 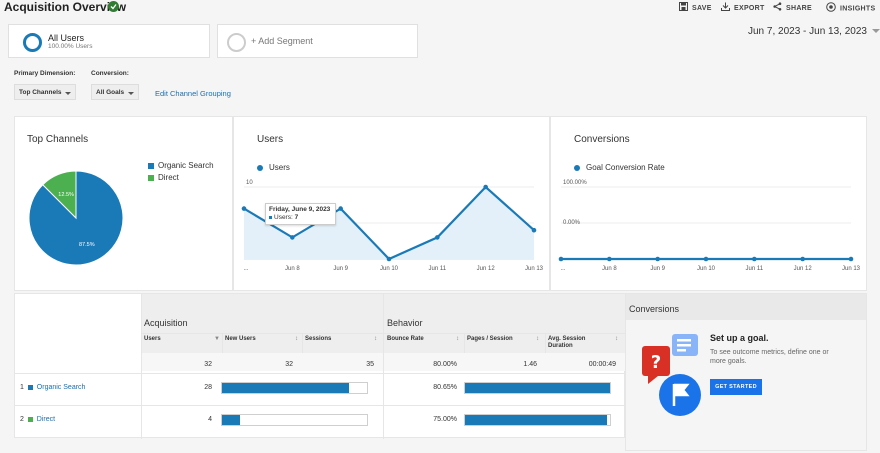 What do you see at coordinates (602, 139) in the screenshot?
I see `conversions-title: Conversions` at bounding box center [602, 139].